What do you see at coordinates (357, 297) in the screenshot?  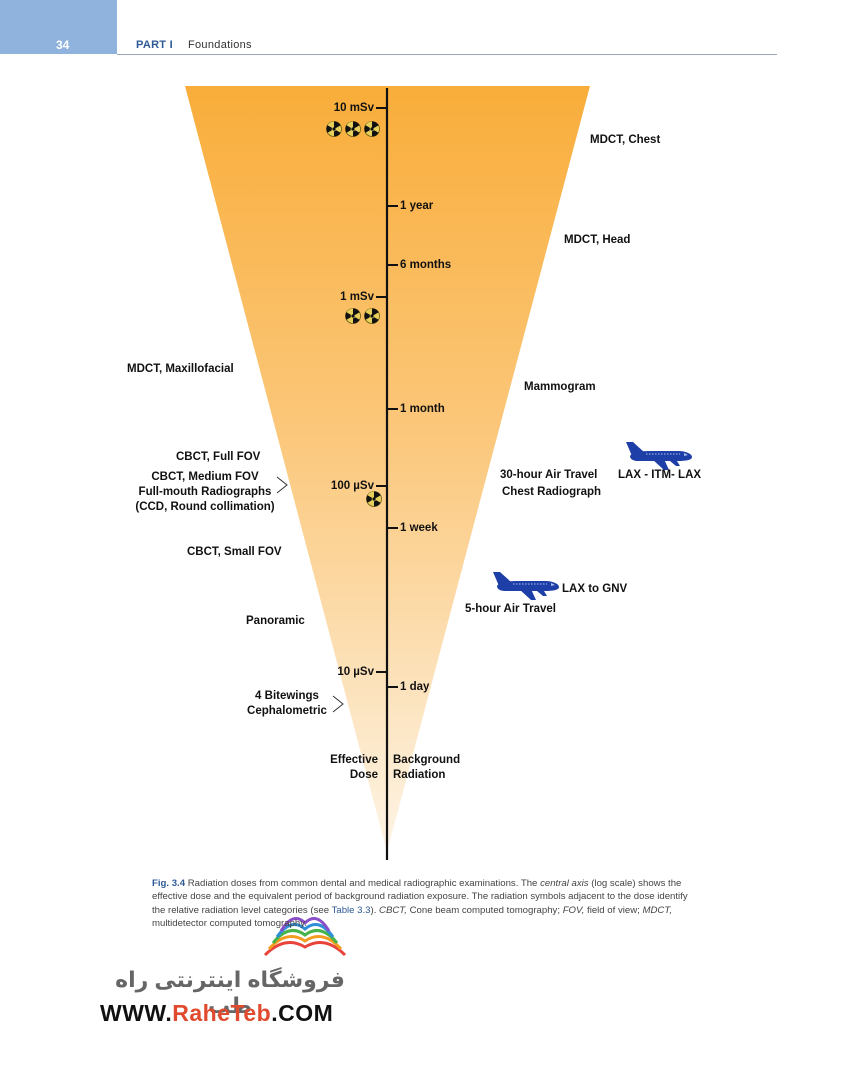 I see `dose-tick-label: 1 mSv` at bounding box center [357, 297].